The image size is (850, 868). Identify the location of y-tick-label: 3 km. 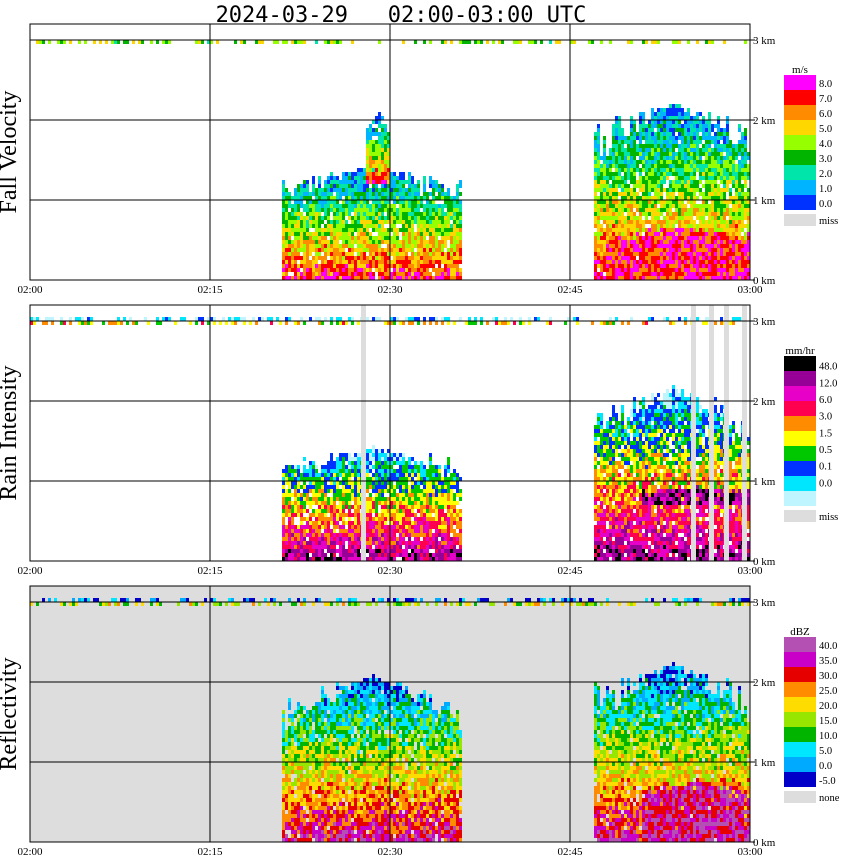
(764, 322).